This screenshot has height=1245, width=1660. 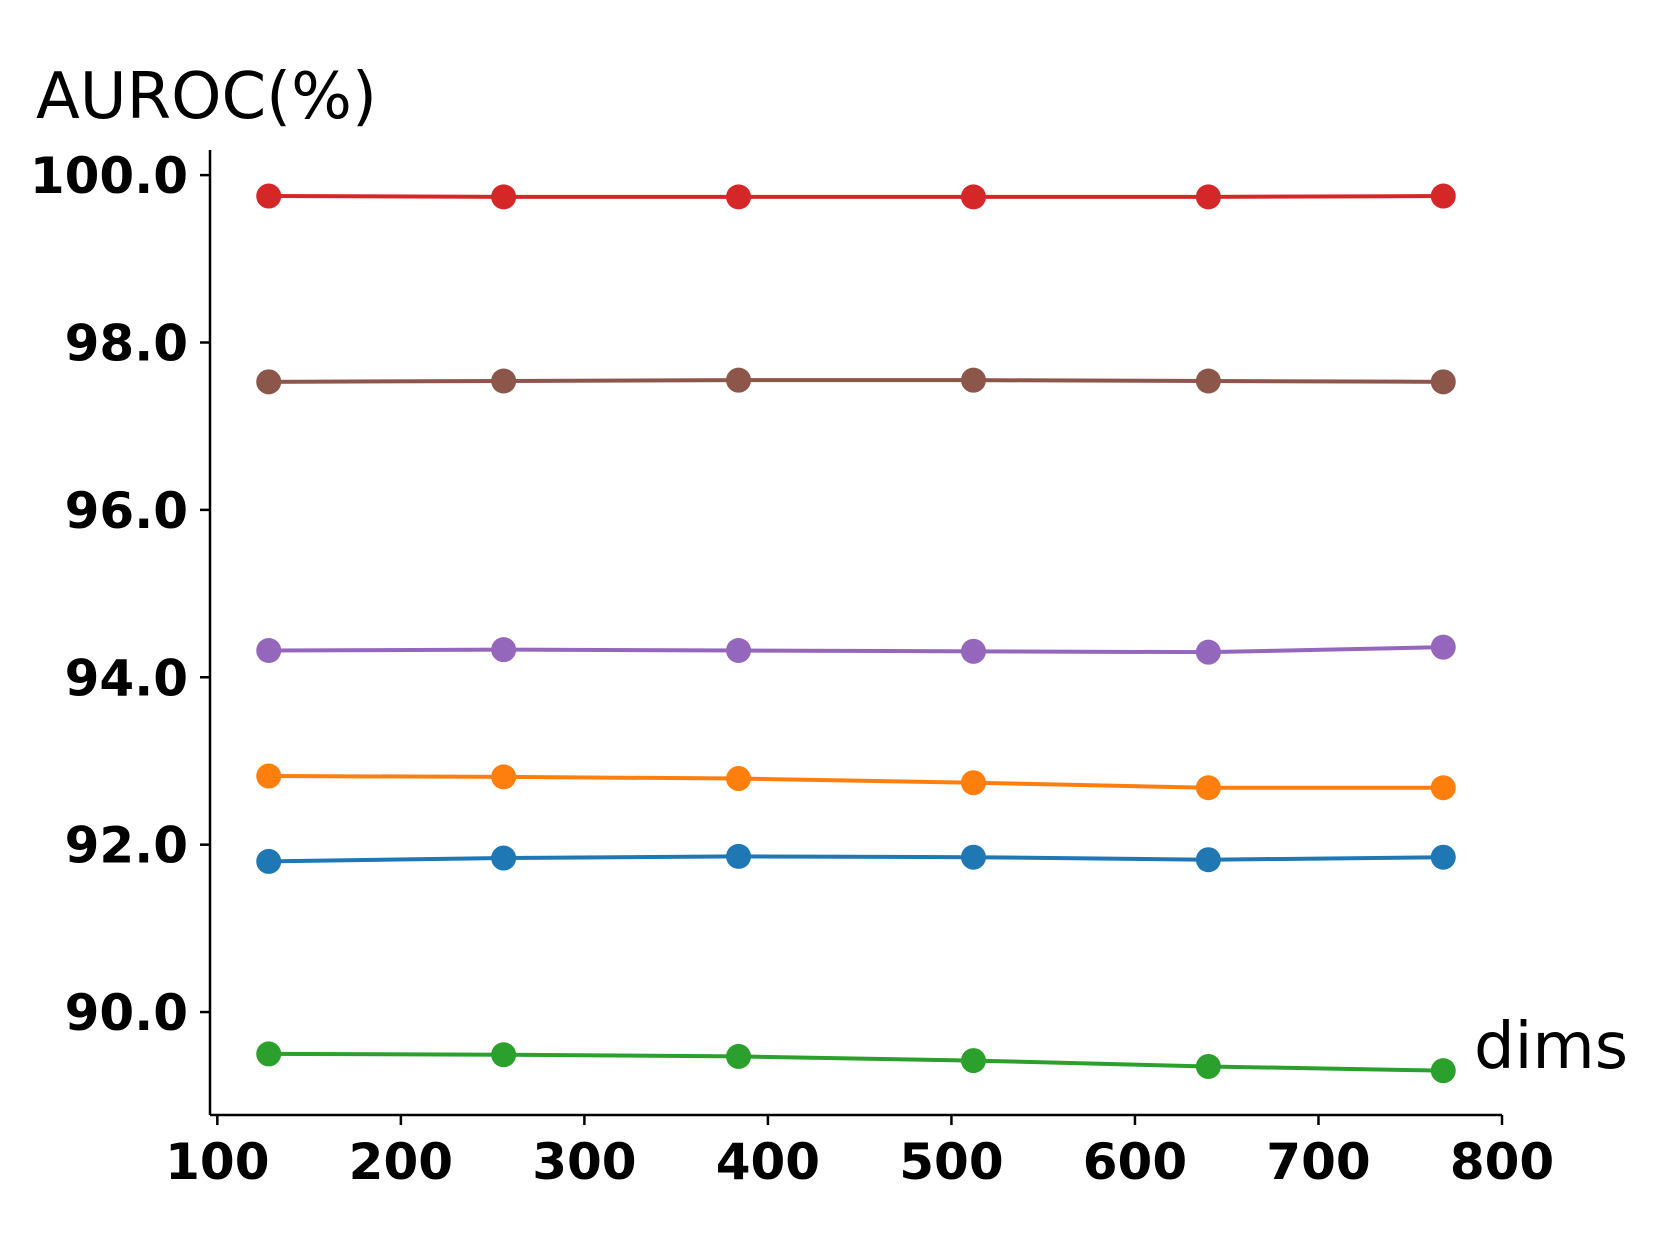 I want to click on x-tick-label: 100, so click(x=217, y=1162).